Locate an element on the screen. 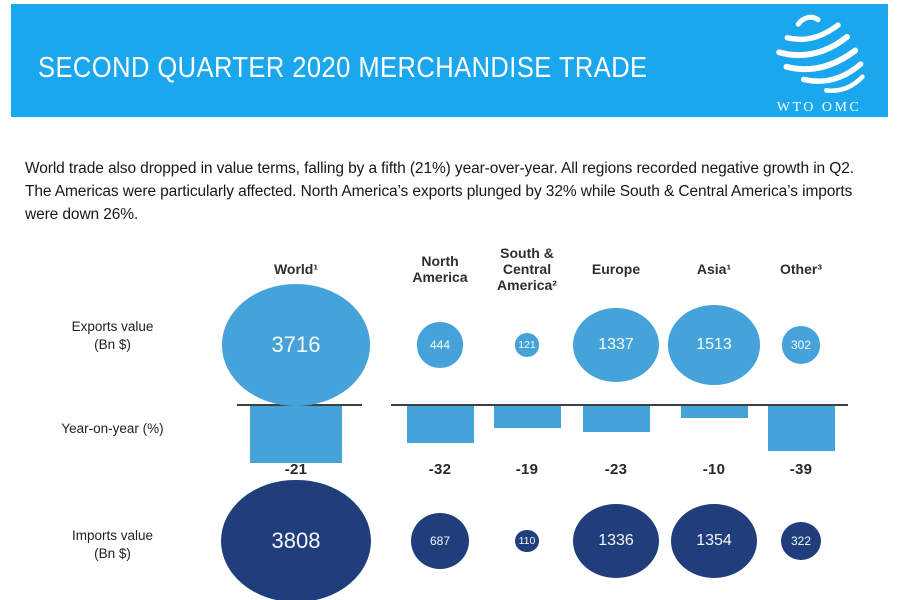 The image size is (900, 600). page-title: SECOND QUARTER 2020 MERCHANDISE TRADE is located at coordinates (343, 68).